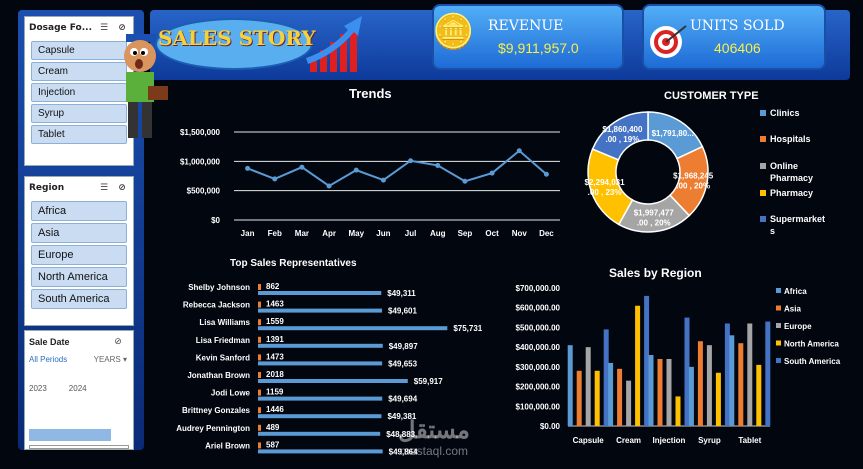  What do you see at coordinates (411, 233) in the screenshot?
I see `x-tick-label: Jul` at bounding box center [411, 233].